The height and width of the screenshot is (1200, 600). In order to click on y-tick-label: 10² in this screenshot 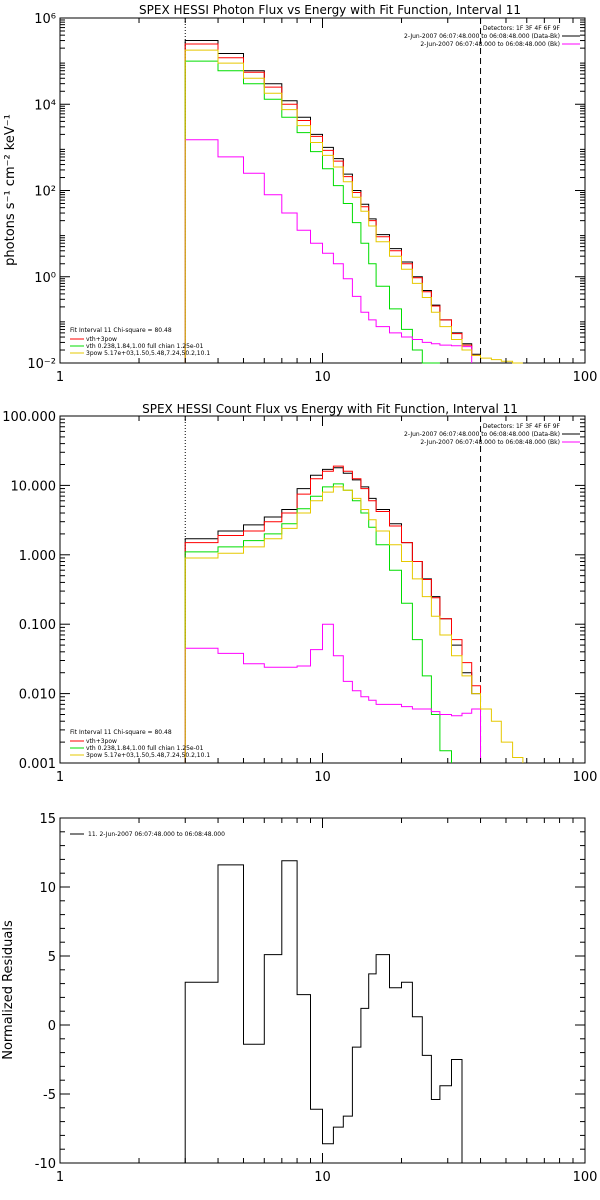, I will do `click(45, 192)`.